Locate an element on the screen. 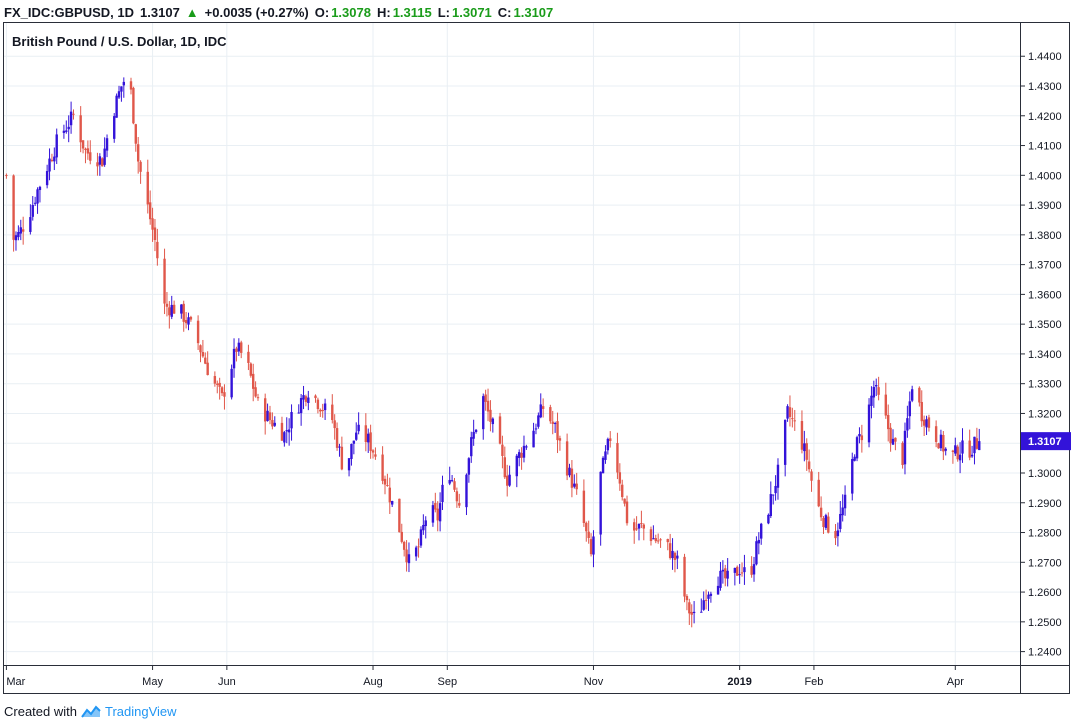 The width and height of the screenshot is (1078, 727). x-tick-label: Mar is located at coordinates (15, 682).